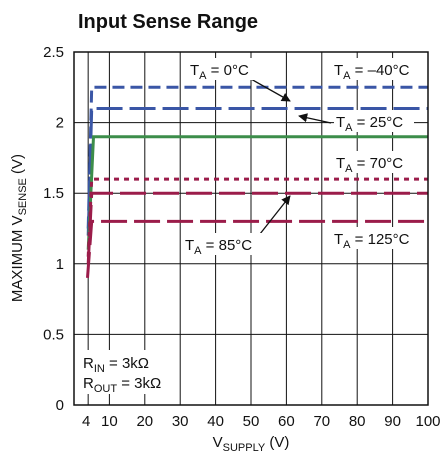 This screenshot has width=445, height=464. I want to click on y-tick-label: 2.5, so click(53, 52).